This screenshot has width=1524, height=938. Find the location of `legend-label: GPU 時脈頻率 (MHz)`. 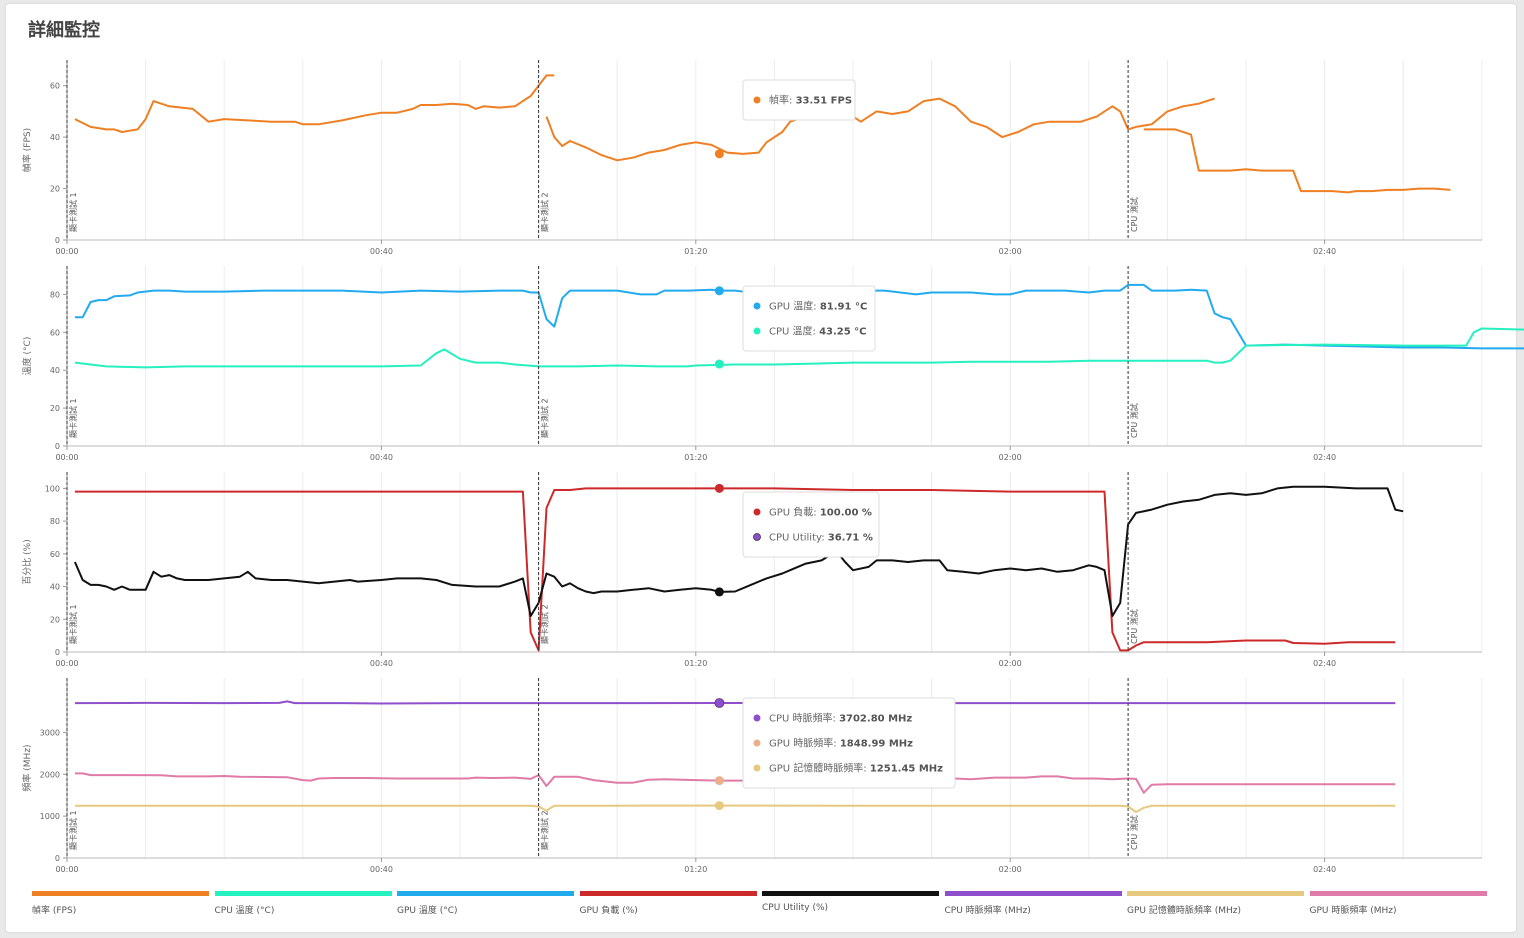

legend-label: GPU 時脈頻率 (MHz) is located at coordinates (1353, 911).